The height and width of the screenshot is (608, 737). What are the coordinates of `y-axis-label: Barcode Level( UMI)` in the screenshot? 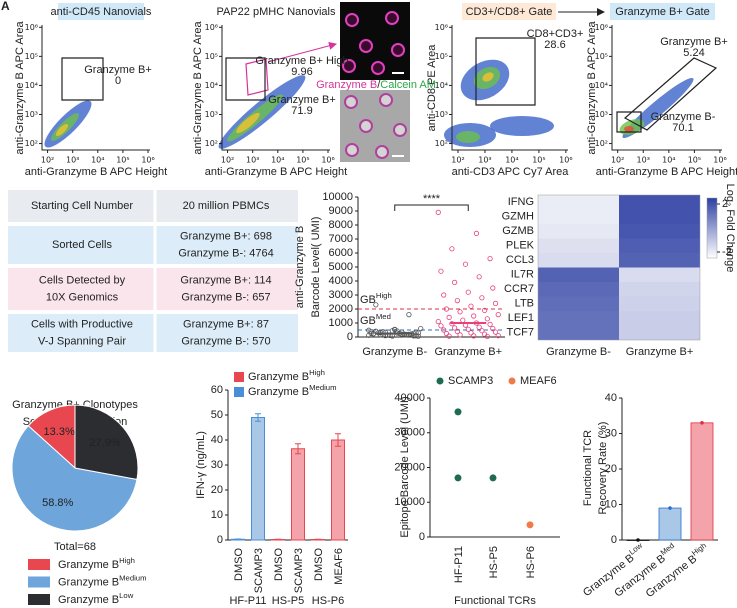 It's located at (316, 267).